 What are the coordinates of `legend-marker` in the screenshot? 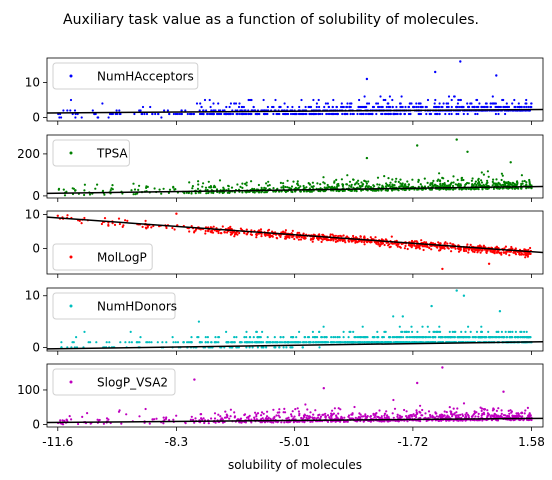 It's located at (71, 153).